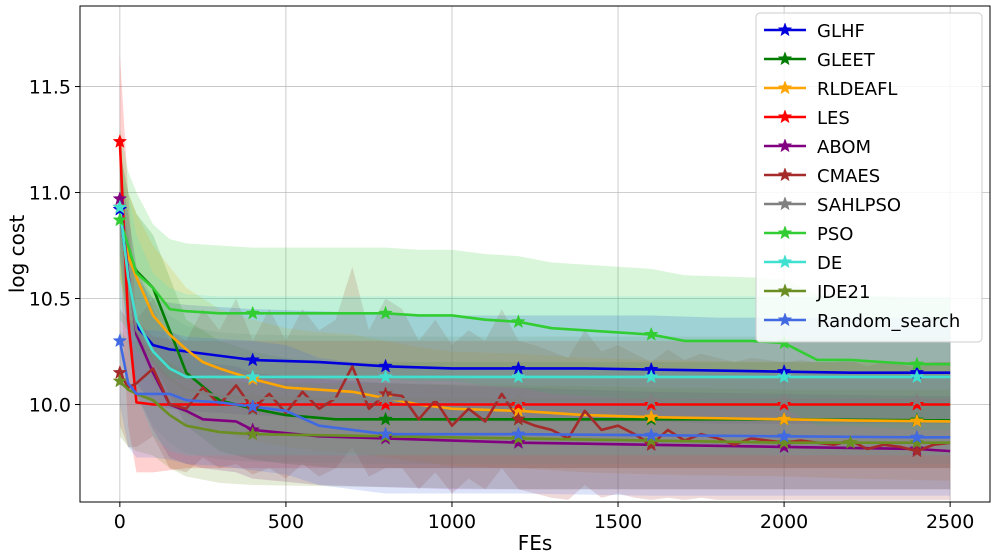  Describe the element at coordinates (286, 522) in the screenshot. I see `x-tick-label: 500` at that location.